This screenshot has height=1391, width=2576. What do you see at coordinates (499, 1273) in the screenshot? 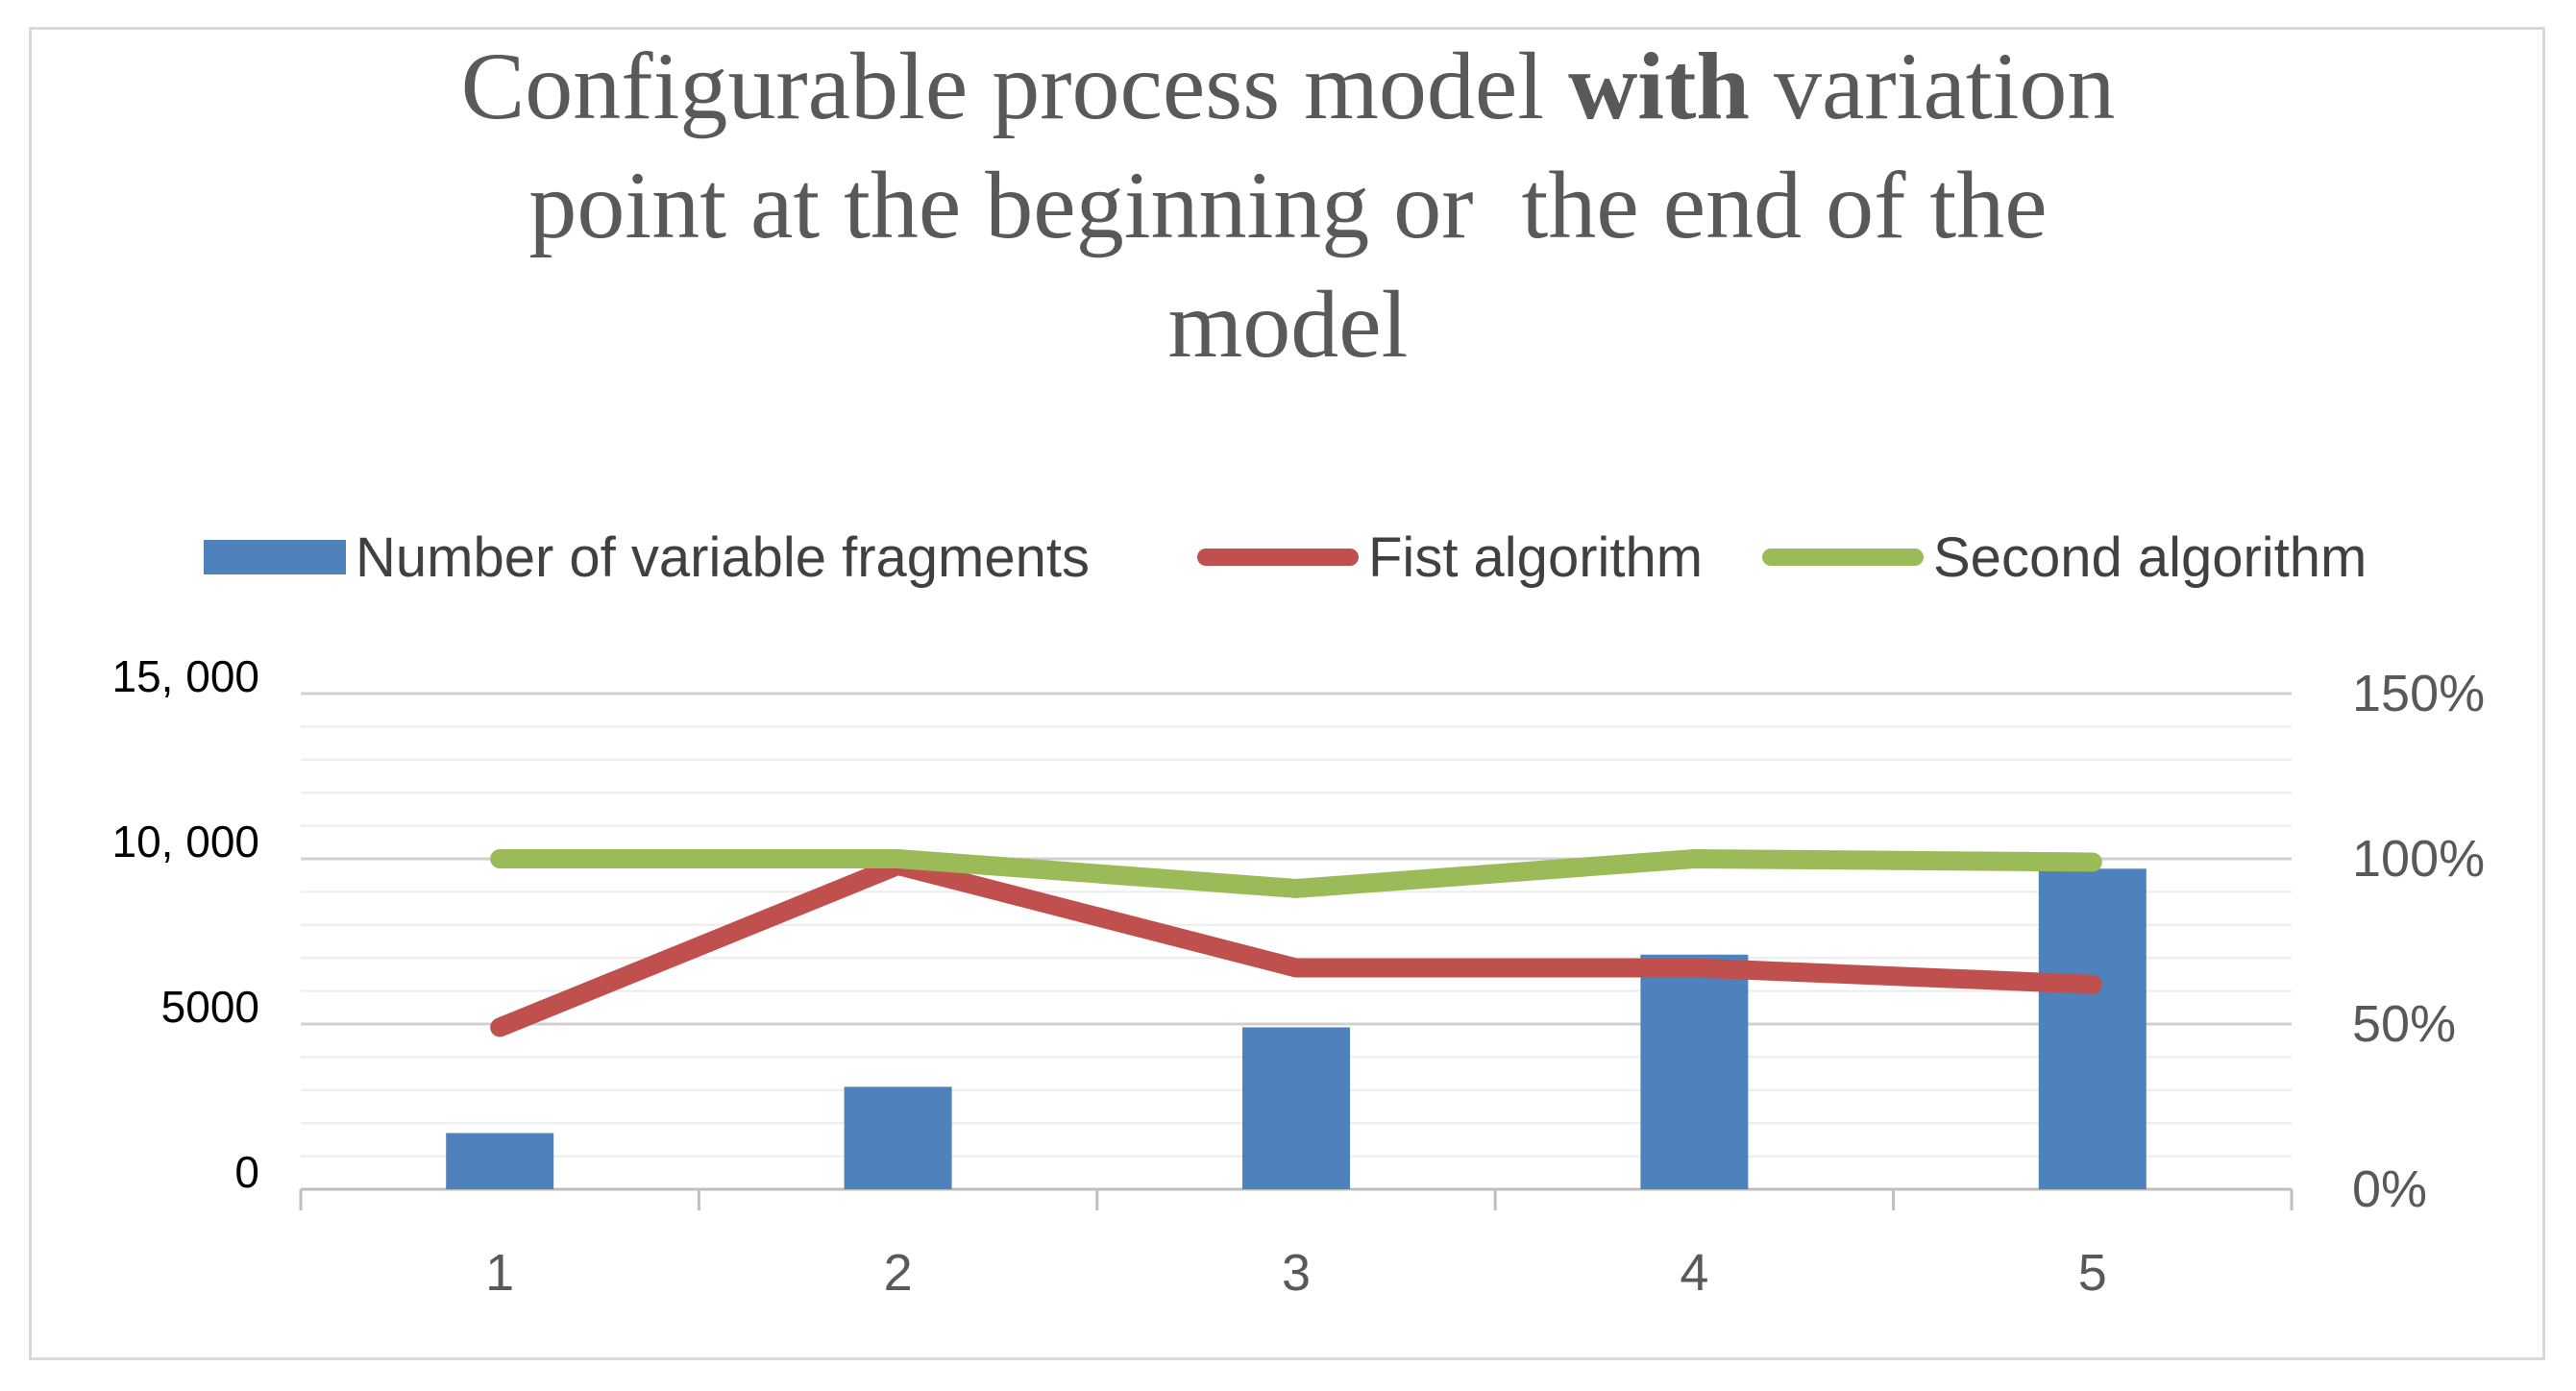
I see `x-tick-label: 1` at bounding box center [499, 1273].